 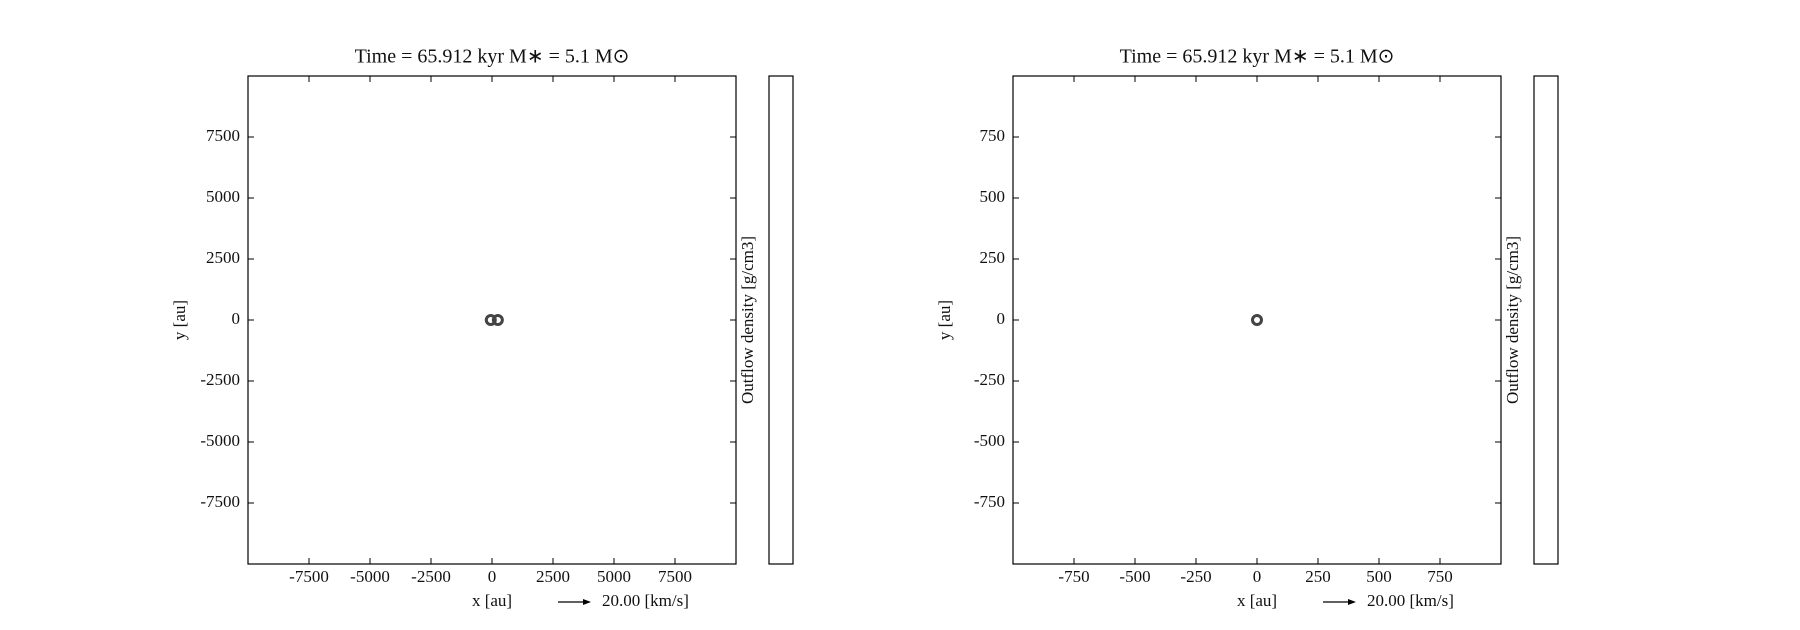 I want to click on x-tick-label: 7500, so click(x=675, y=576).